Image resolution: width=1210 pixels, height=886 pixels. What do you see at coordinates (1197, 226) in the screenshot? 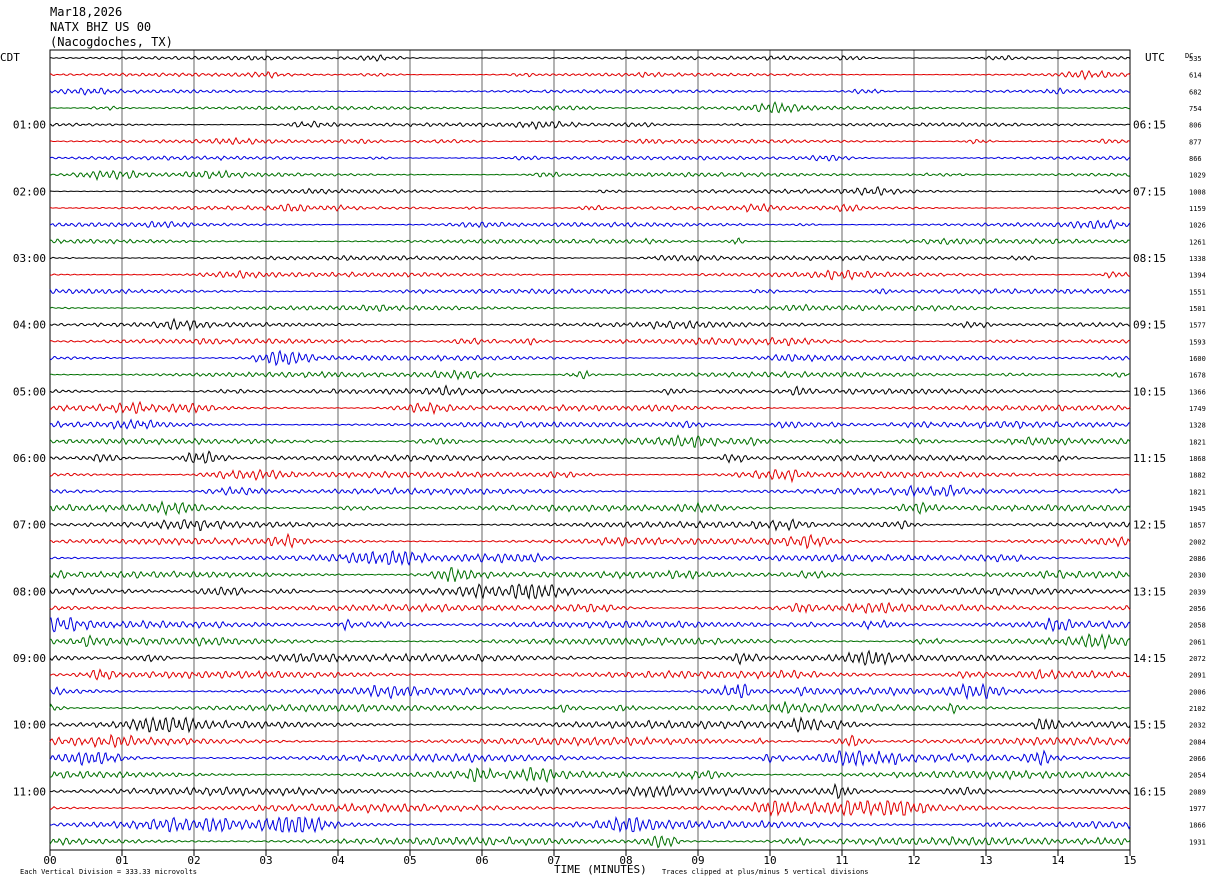
I see `dc-offset-value: 1026` at bounding box center [1197, 226].